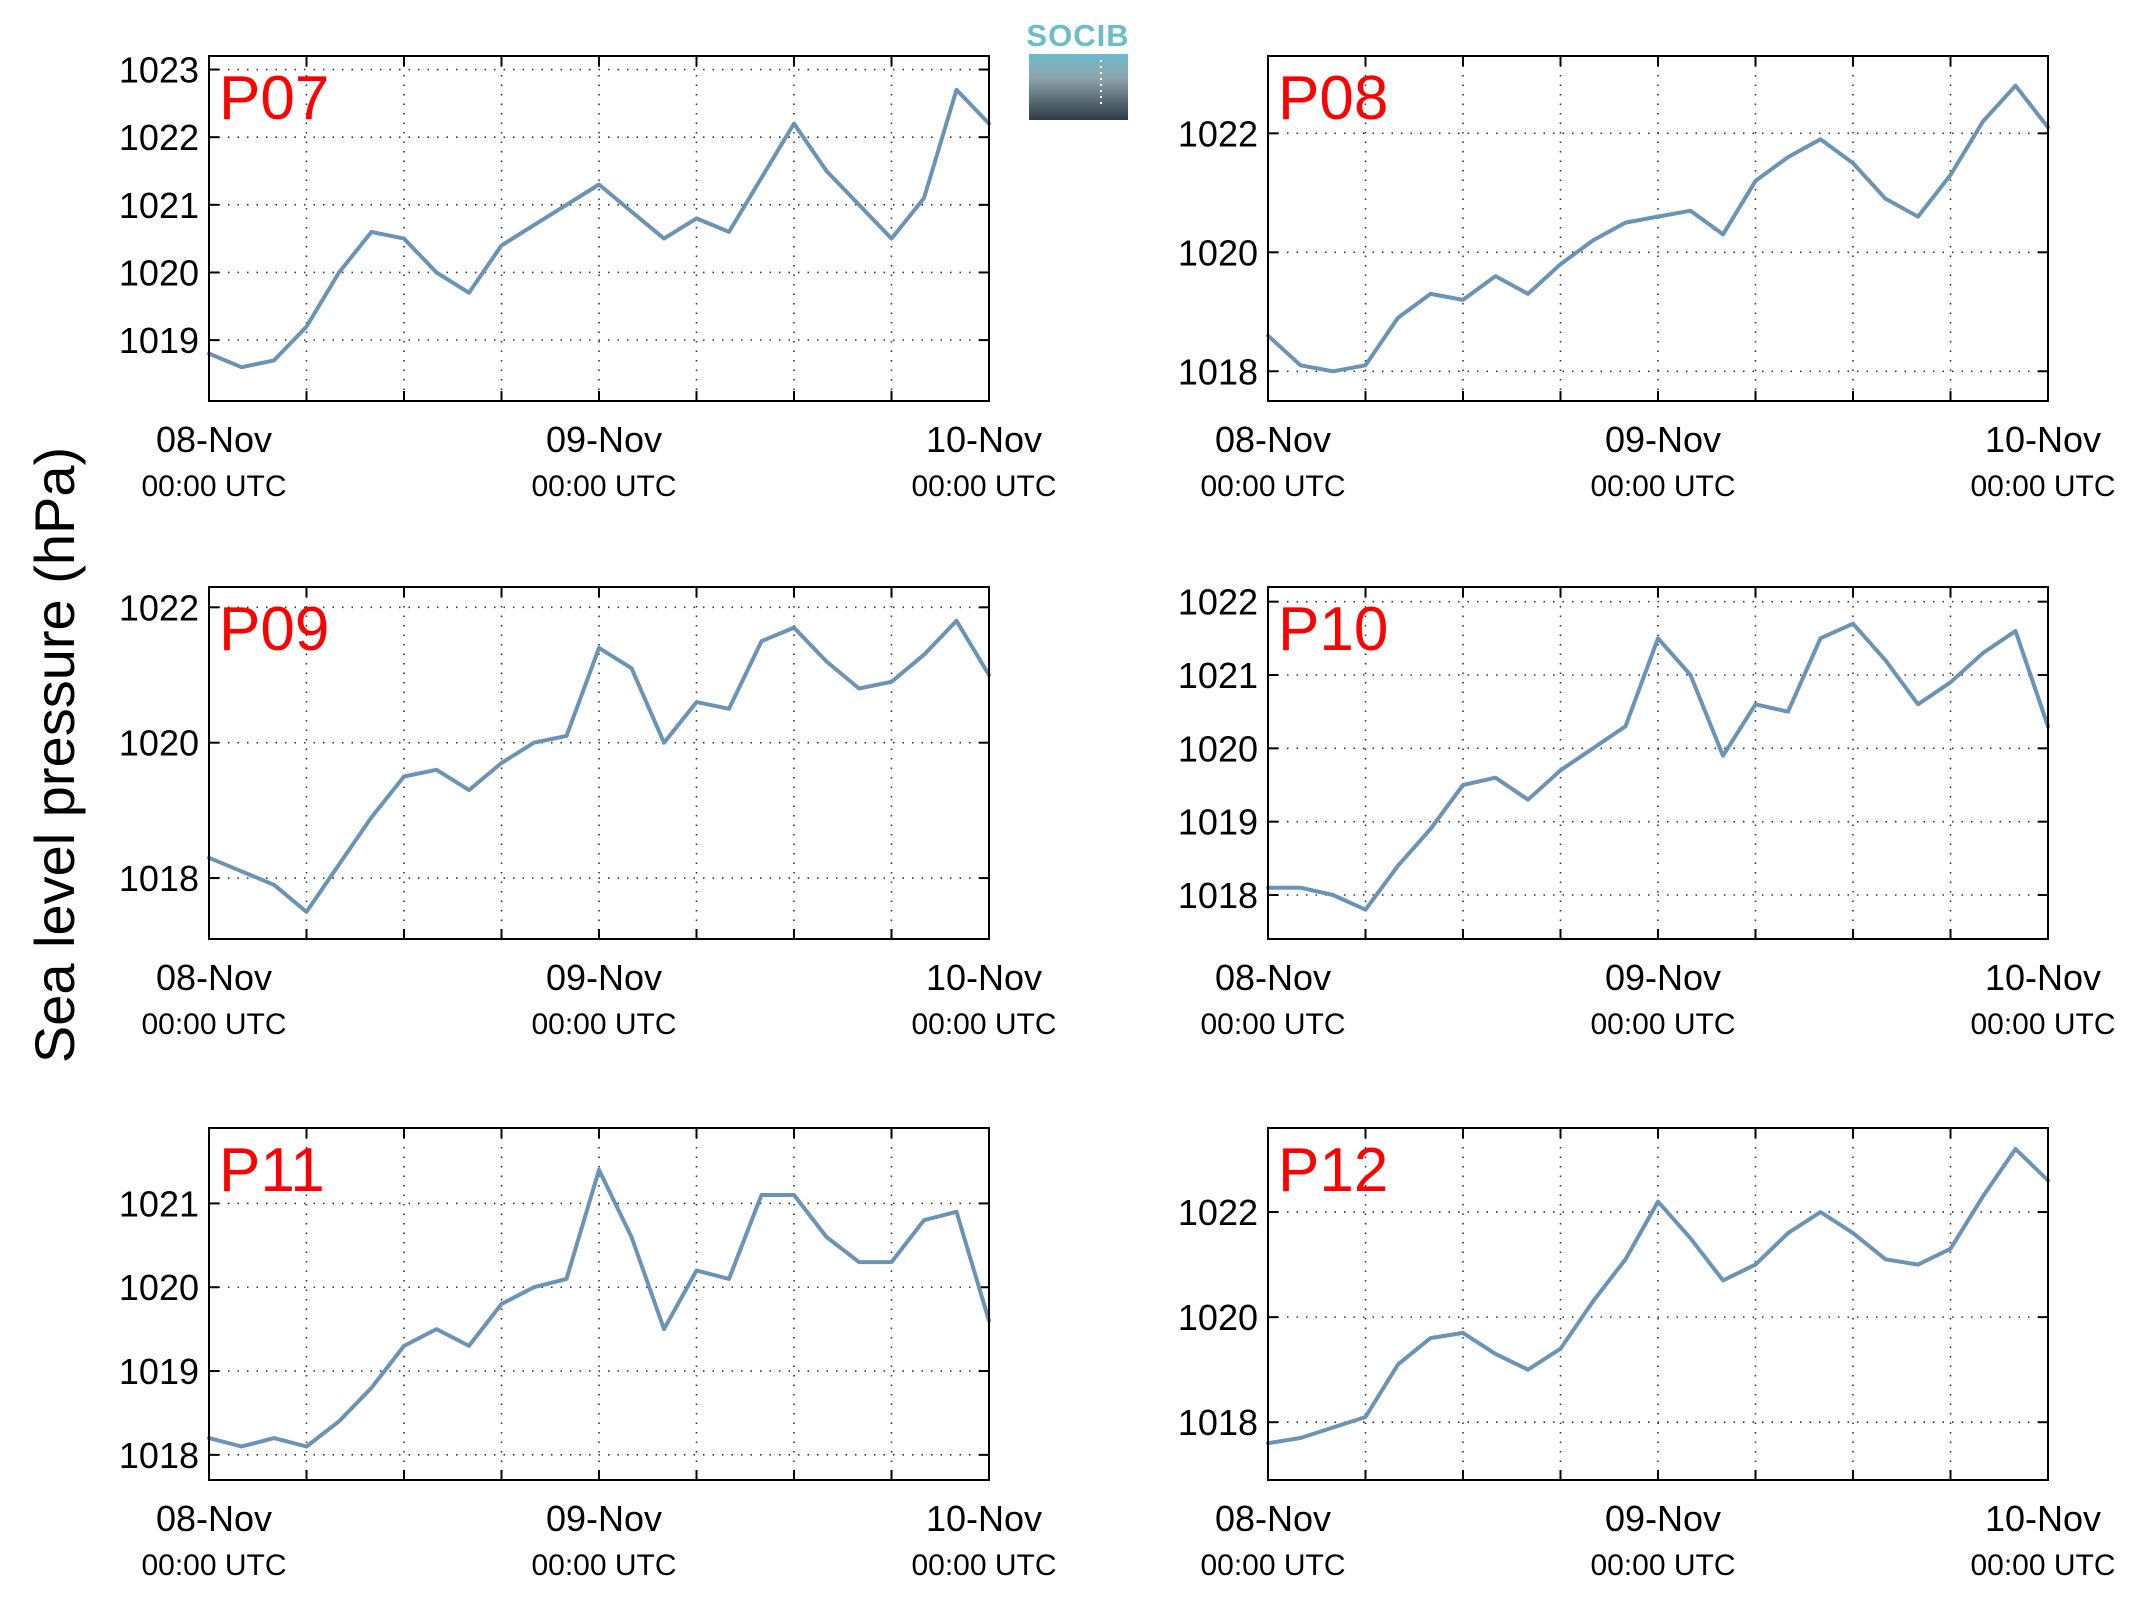 The height and width of the screenshot is (1608, 2133). Describe the element at coordinates (599, 766) in the screenshot. I see `series-line-p09` at that location.